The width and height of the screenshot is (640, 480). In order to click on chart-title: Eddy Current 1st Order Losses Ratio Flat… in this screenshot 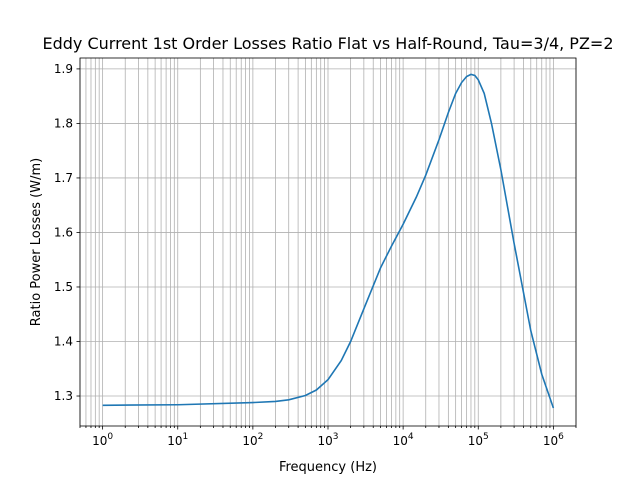, I will do `click(327, 43)`.